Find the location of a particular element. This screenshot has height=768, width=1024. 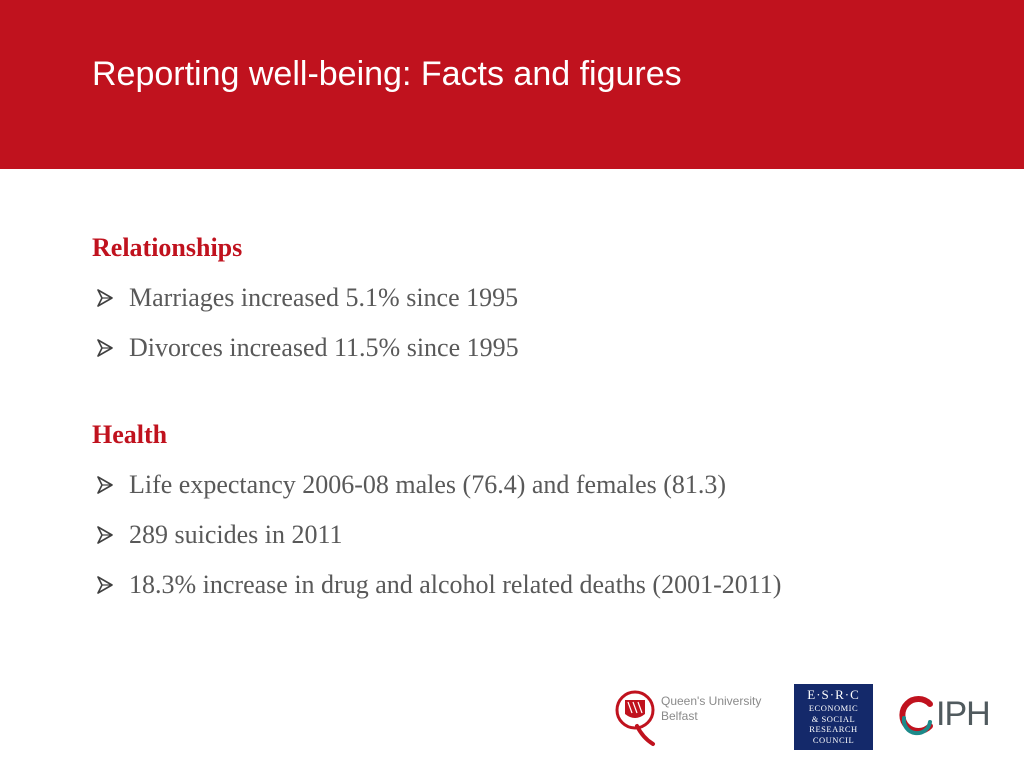

iph-logo-icon is located at coordinates (916, 716).